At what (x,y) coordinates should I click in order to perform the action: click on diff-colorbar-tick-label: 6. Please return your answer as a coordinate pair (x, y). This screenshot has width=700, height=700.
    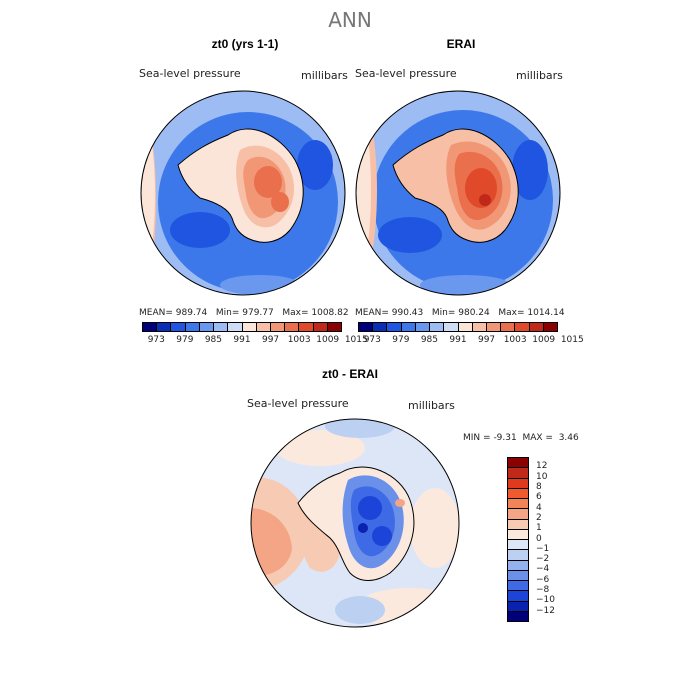
    Looking at the image, I should click on (539, 497).